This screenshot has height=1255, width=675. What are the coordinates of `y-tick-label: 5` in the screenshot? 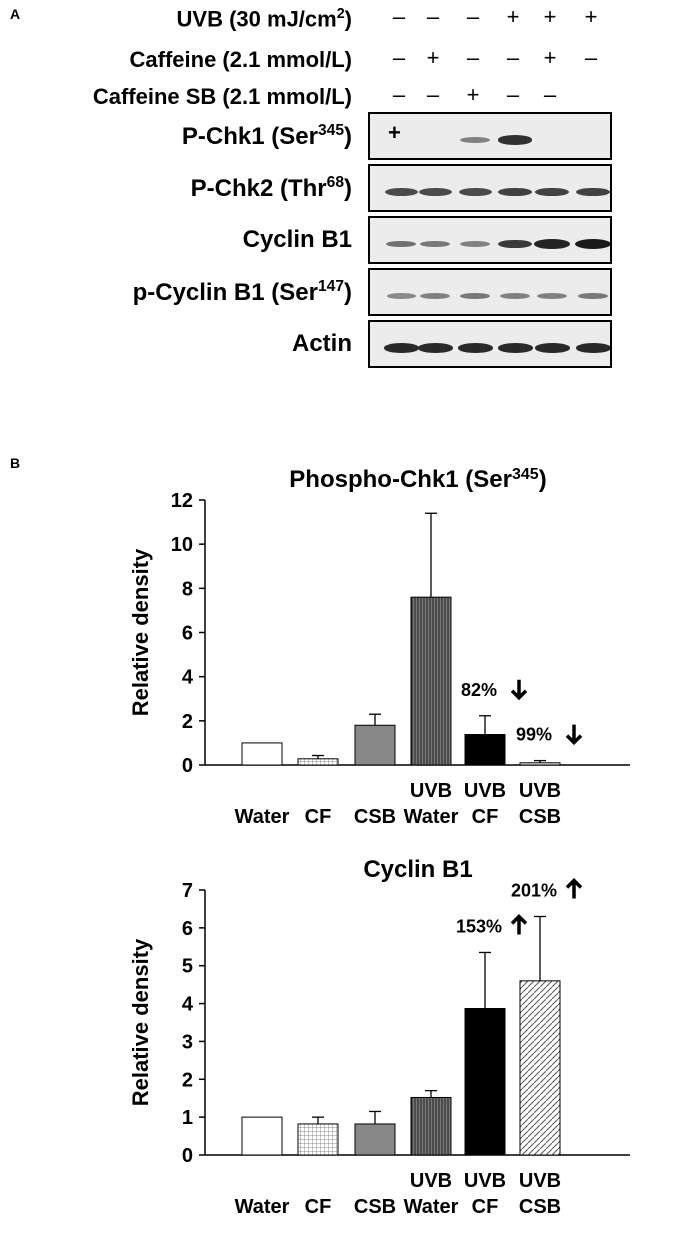 It's located at (187, 967).